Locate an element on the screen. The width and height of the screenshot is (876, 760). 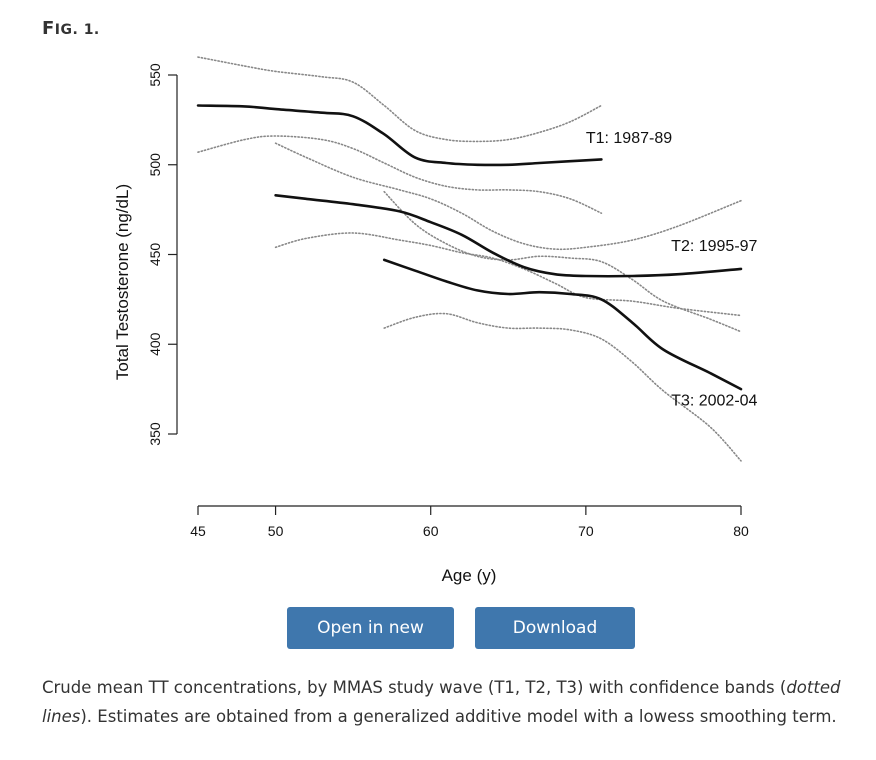
t2-series-label: T2: 1995-97 is located at coordinates (714, 246).